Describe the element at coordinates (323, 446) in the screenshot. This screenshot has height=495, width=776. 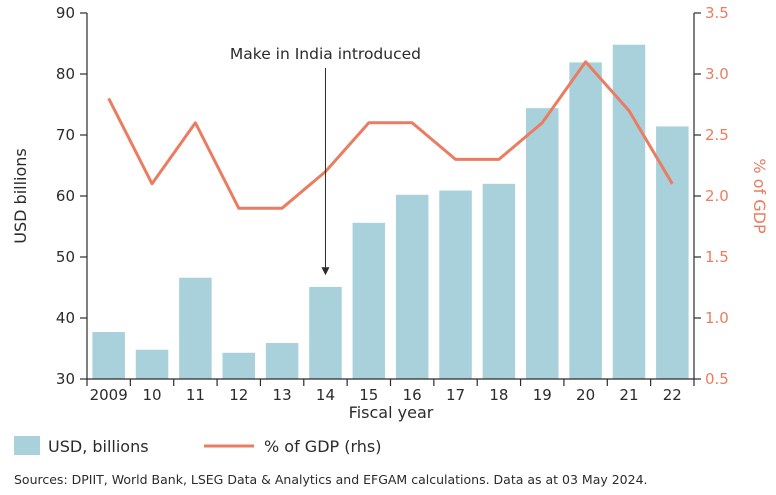
I see `legend-line-label: % of GDP (rhs)` at that location.